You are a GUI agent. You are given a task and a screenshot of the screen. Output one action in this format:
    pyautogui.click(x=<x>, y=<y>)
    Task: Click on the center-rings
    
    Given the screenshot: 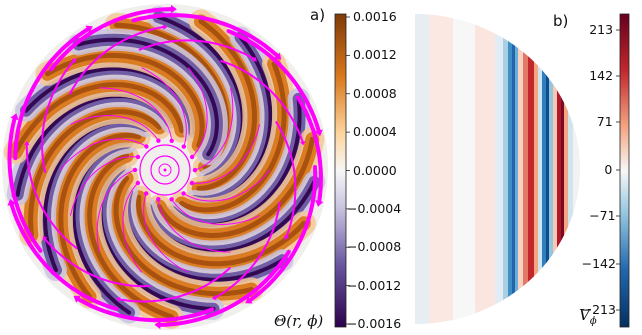 What is the action you would take?
    pyautogui.click(x=165, y=170)
    